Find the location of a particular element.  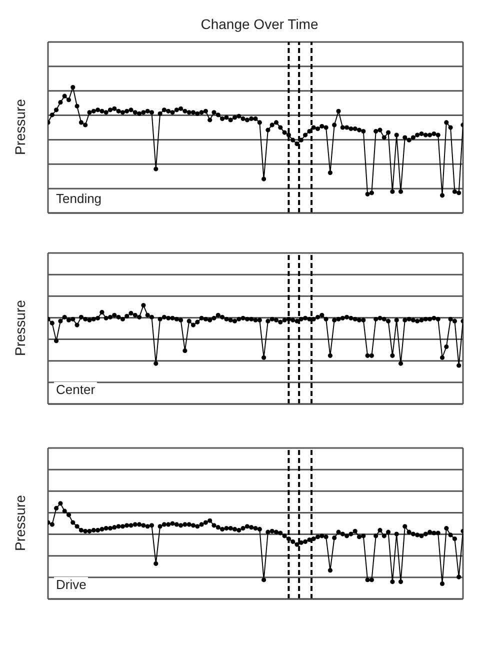

annotation: Center is located at coordinates (76, 389).